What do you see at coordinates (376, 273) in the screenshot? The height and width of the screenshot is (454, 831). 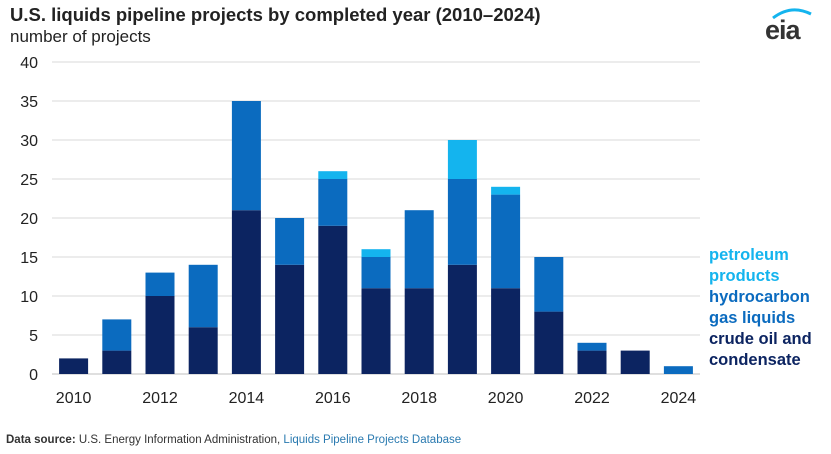 I see `bar-2017-hydrocarbon-gas-liquids` at bounding box center [376, 273].